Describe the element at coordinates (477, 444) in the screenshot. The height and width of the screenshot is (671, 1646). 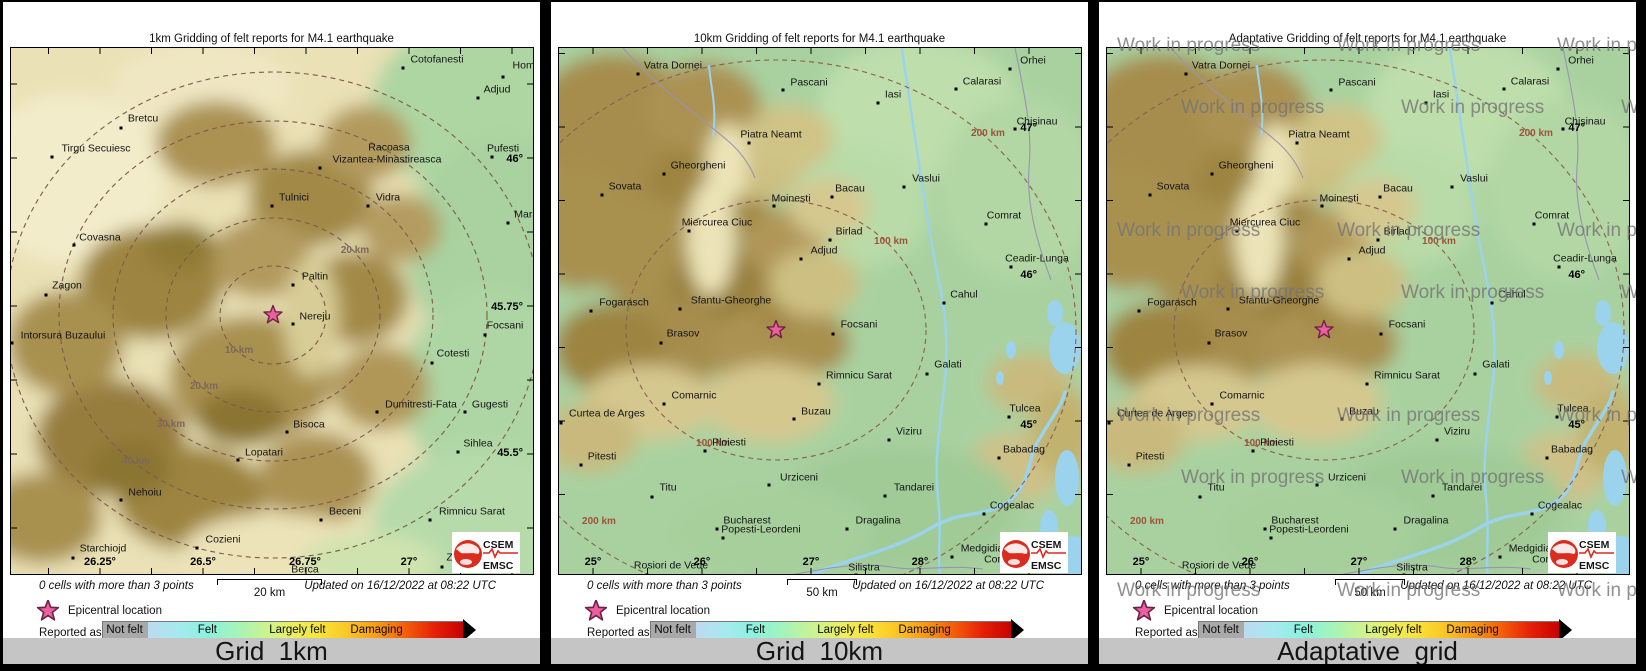
I see `city-label: Sihlea` at that location.